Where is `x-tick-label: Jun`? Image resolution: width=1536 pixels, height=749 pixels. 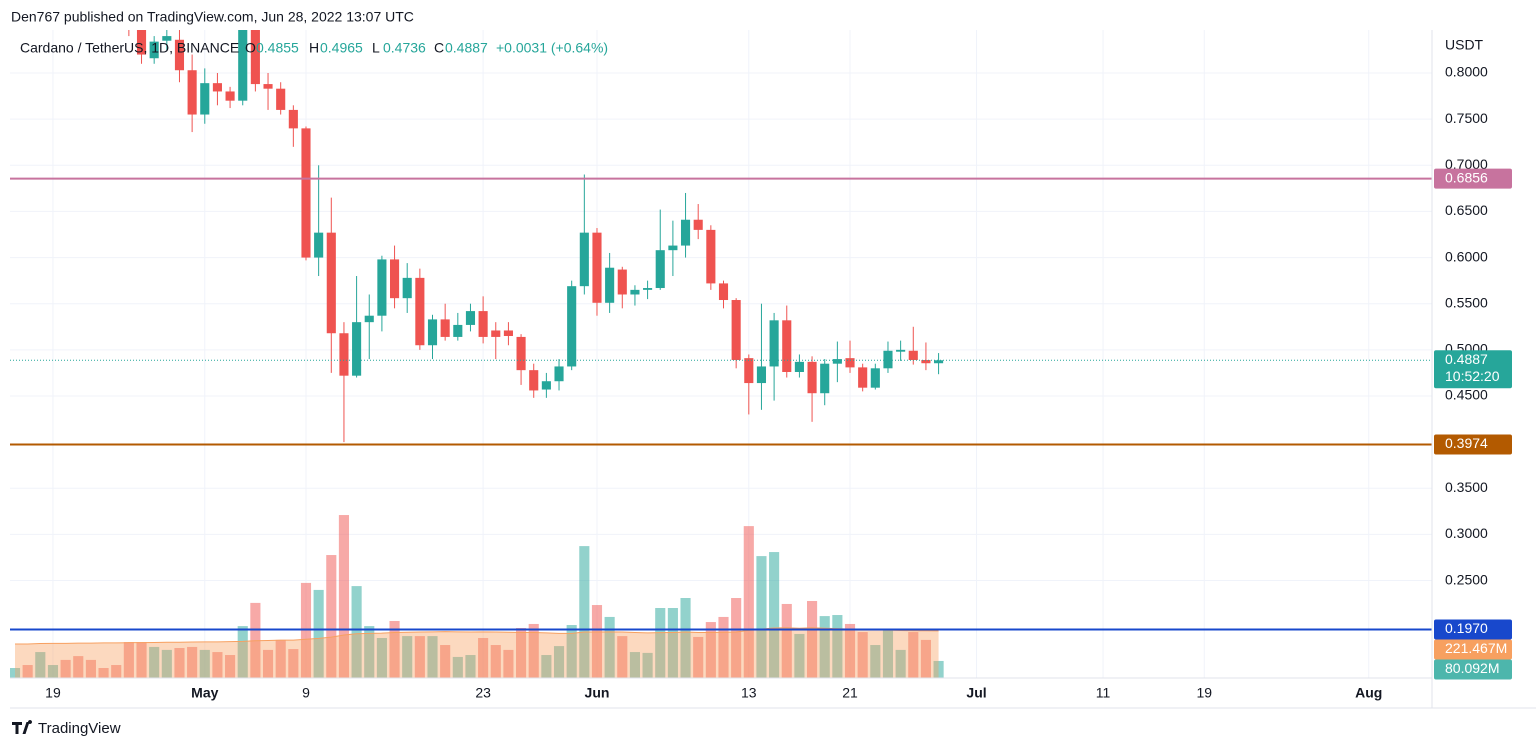
x-tick-label: Jun is located at coordinates (597, 693).